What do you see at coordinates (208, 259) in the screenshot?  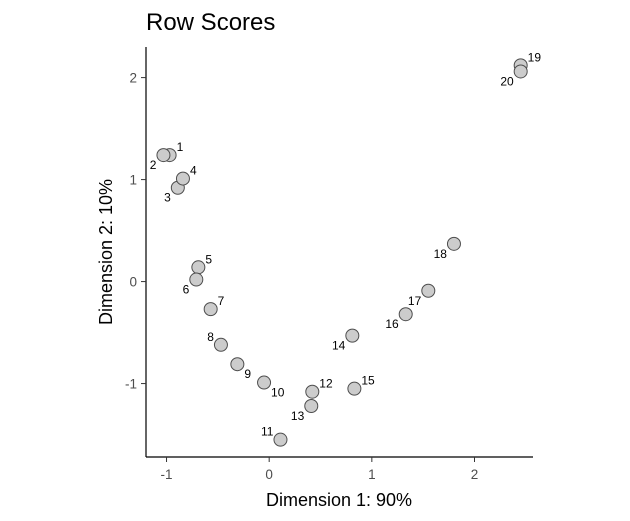 I see `data-point-label: 5` at bounding box center [208, 259].